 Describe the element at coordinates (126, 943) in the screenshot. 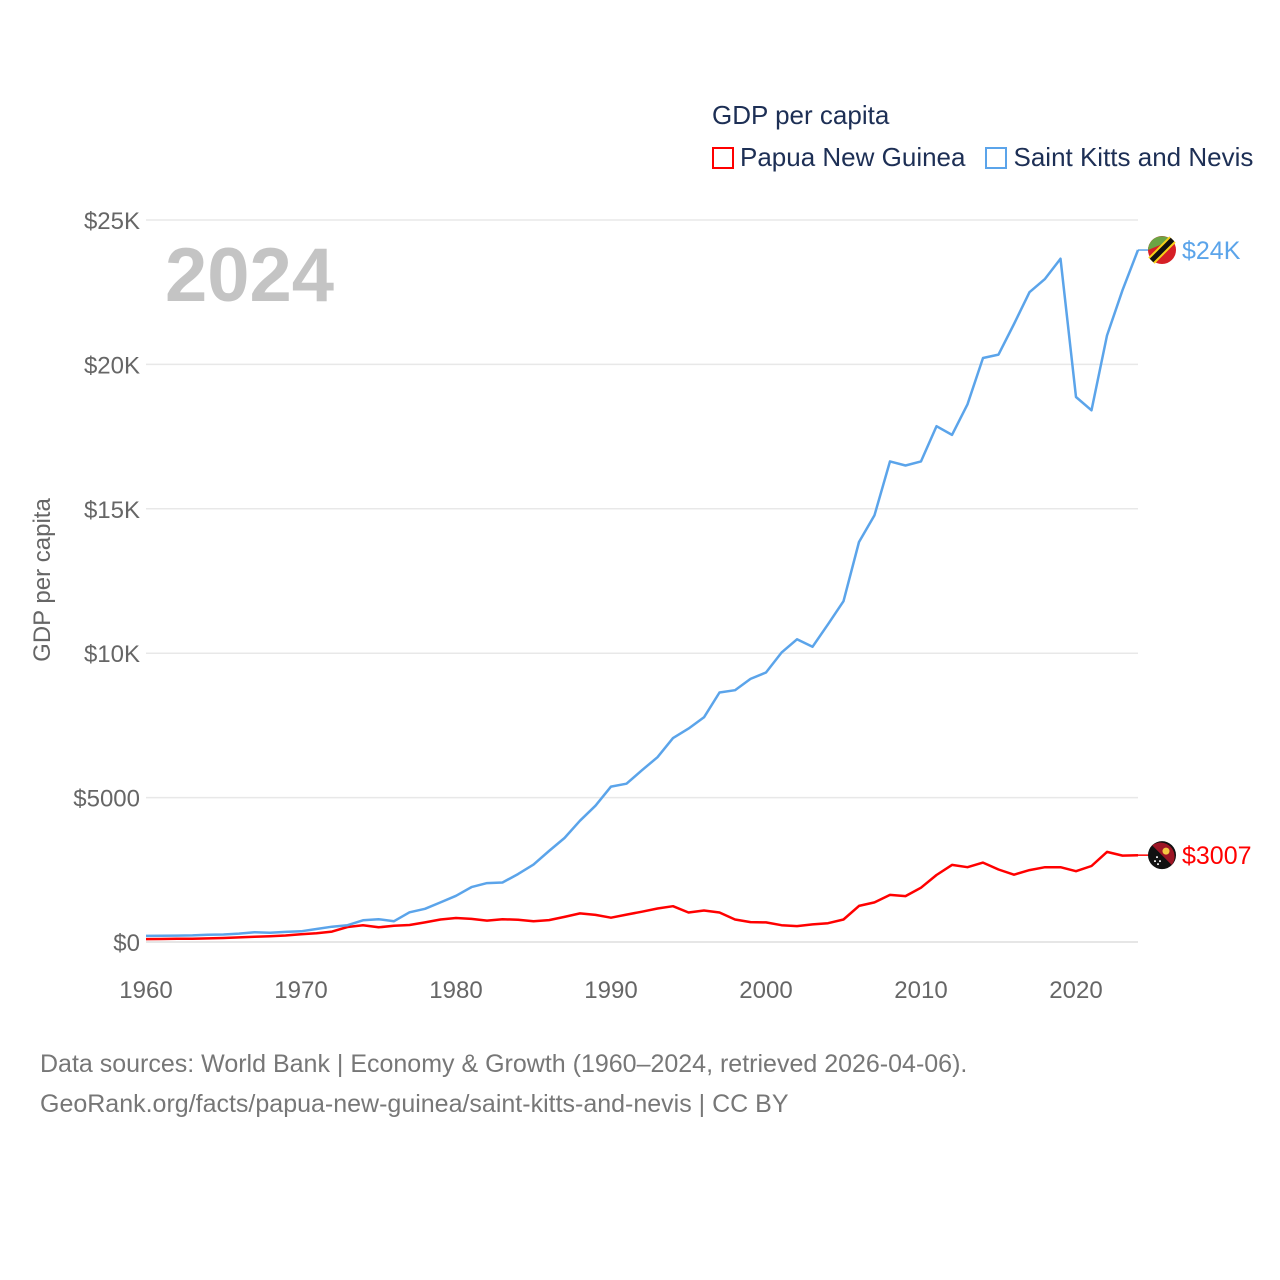

I see `y-tick-label: $0` at that location.